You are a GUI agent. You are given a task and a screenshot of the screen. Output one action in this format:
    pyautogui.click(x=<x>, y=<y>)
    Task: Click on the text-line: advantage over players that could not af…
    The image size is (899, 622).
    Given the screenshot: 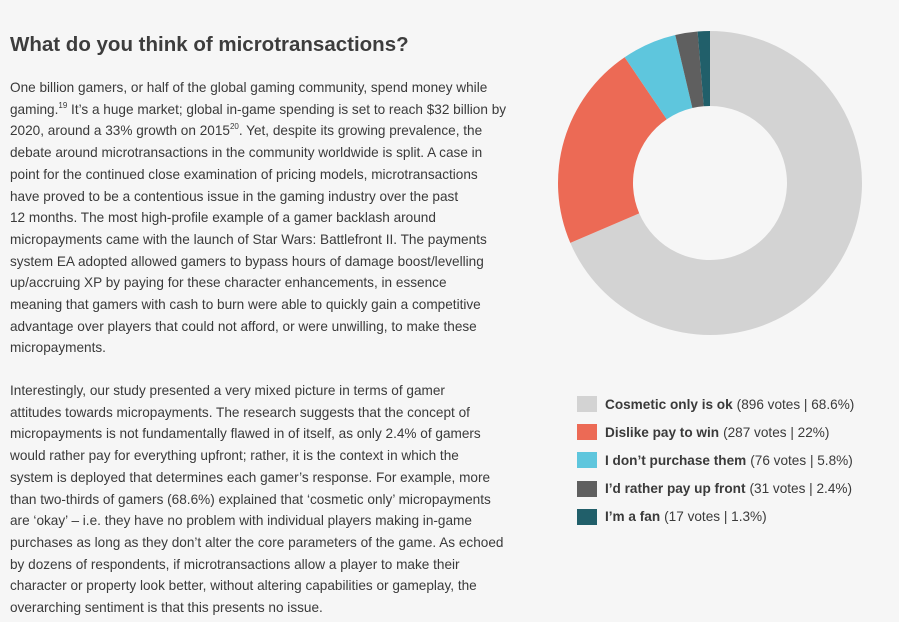 What is the action you would take?
    pyautogui.click(x=243, y=326)
    